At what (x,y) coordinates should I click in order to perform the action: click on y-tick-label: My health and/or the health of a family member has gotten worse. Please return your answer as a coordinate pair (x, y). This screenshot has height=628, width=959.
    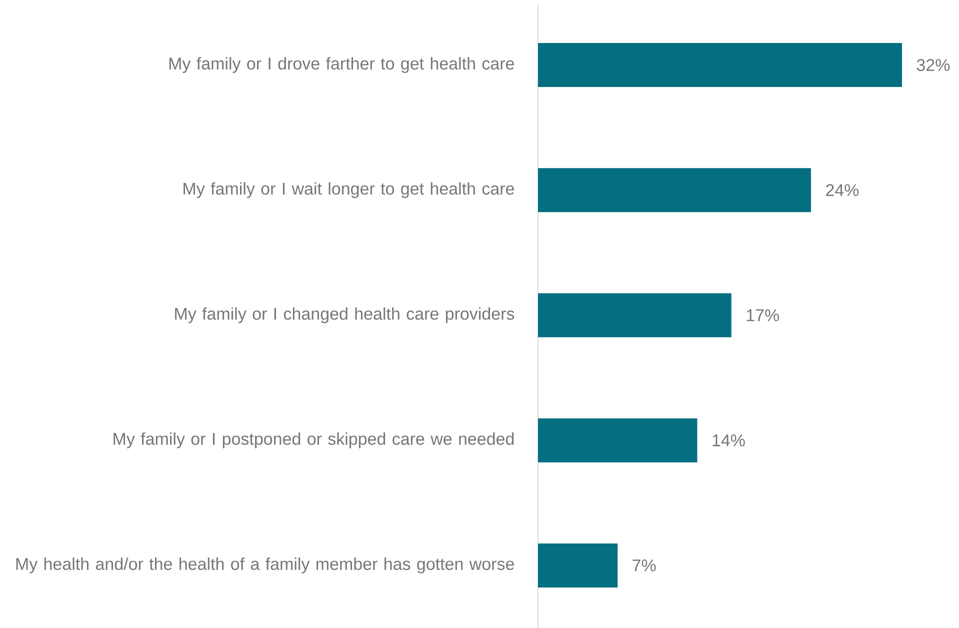
    Looking at the image, I should click on (265, 566).